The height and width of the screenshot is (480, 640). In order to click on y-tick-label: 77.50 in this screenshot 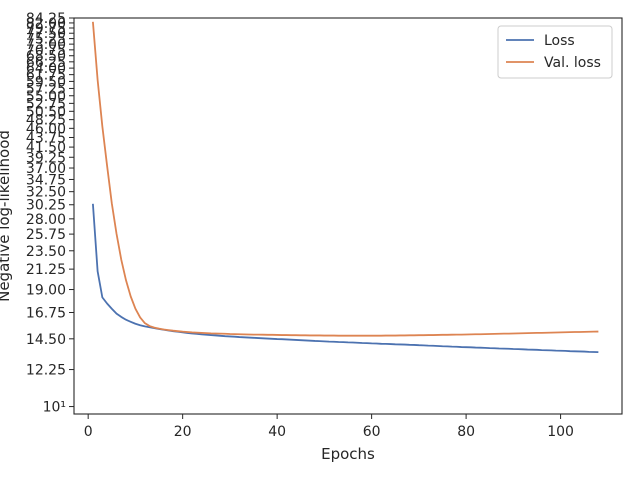, I will do `click(46, 34)`.